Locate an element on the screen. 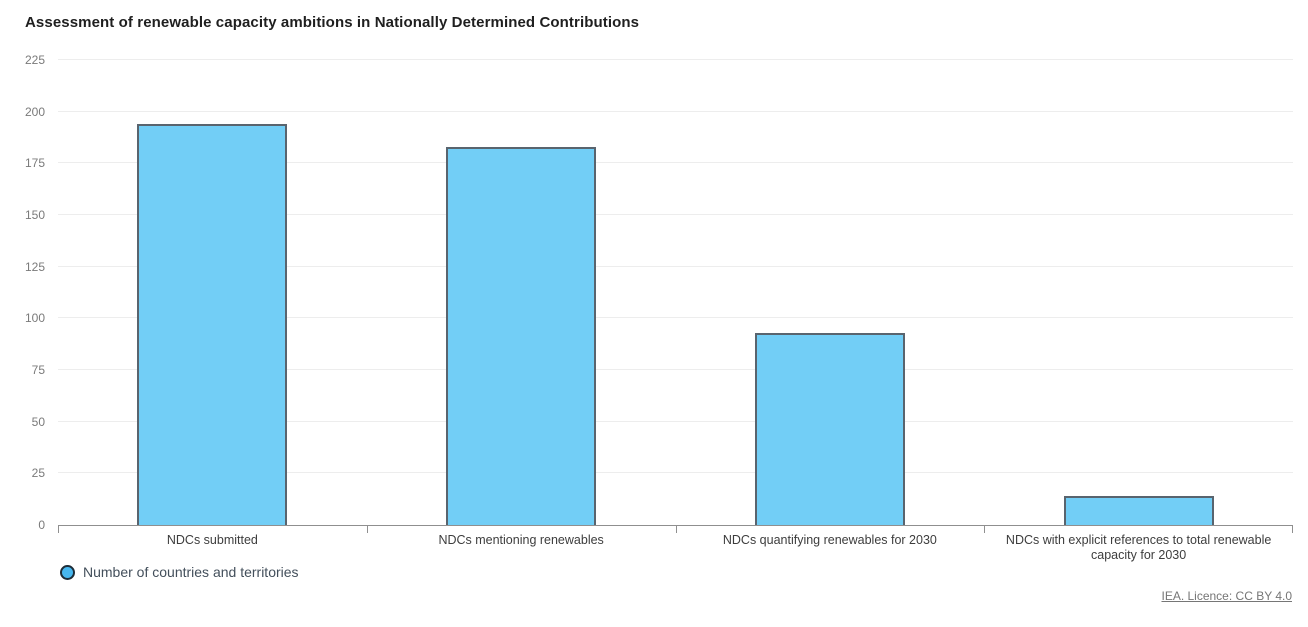 This screenshot has height=627, width=1308. y-axis-tick-label: 225 is located at coordinates (34, 60).